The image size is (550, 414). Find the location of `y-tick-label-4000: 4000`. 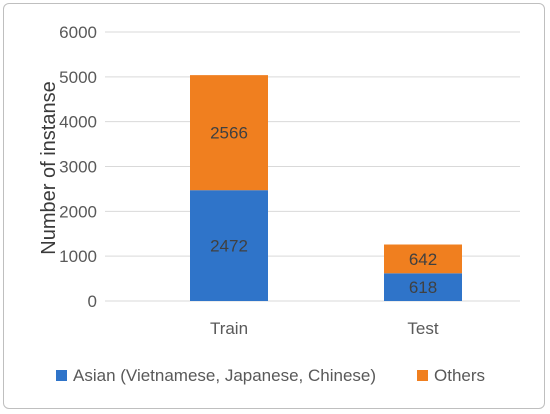

y-tick-label-4000: 4000 is located at coordinates (78, 122).